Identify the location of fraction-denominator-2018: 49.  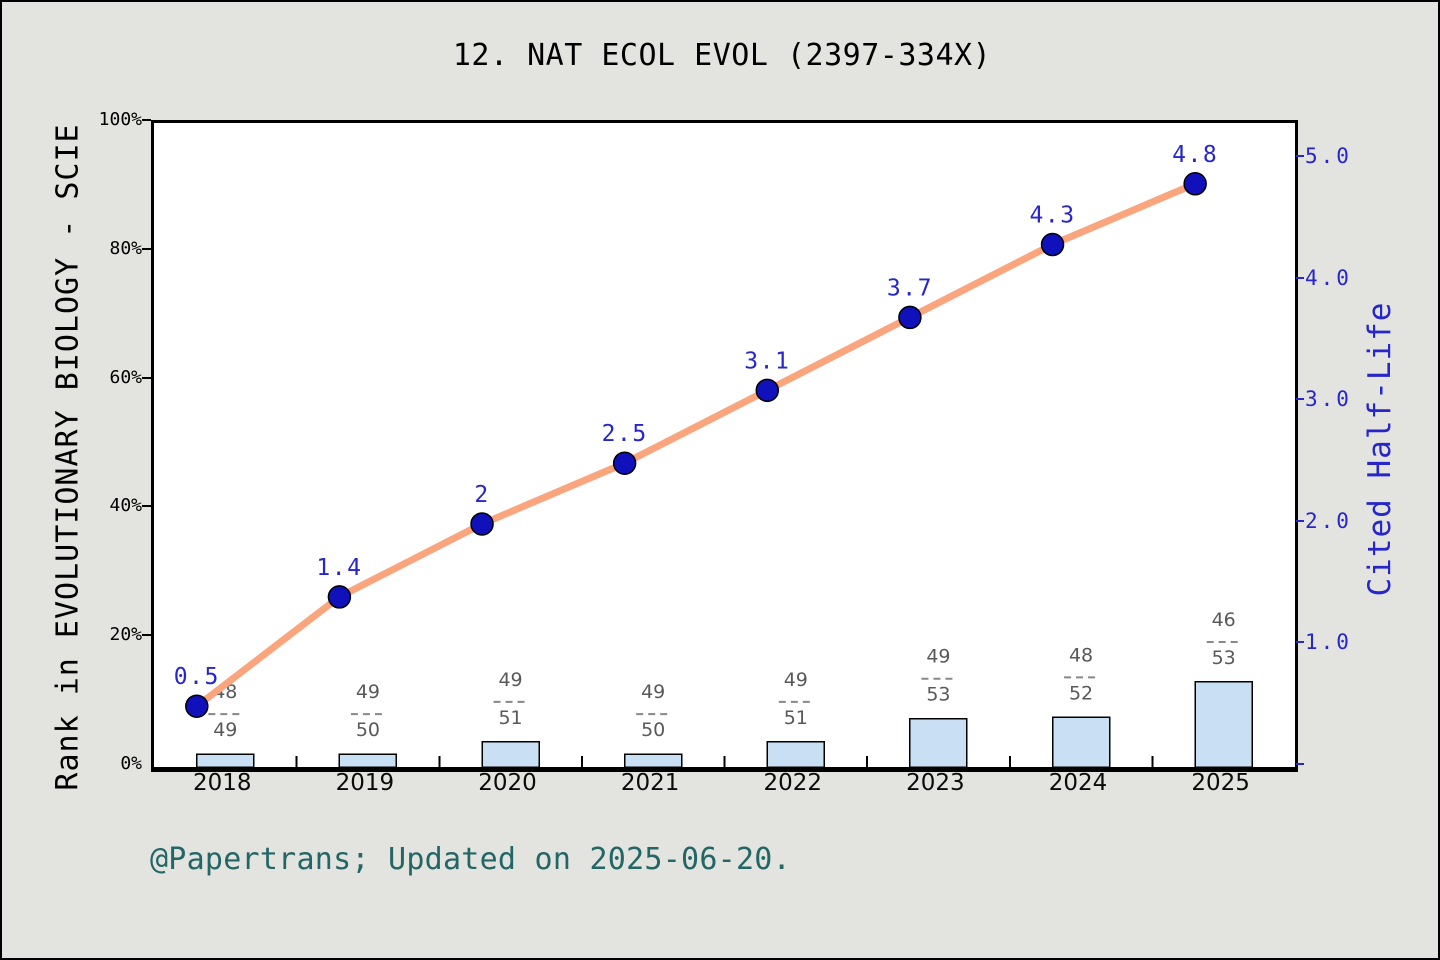
(225, 730).